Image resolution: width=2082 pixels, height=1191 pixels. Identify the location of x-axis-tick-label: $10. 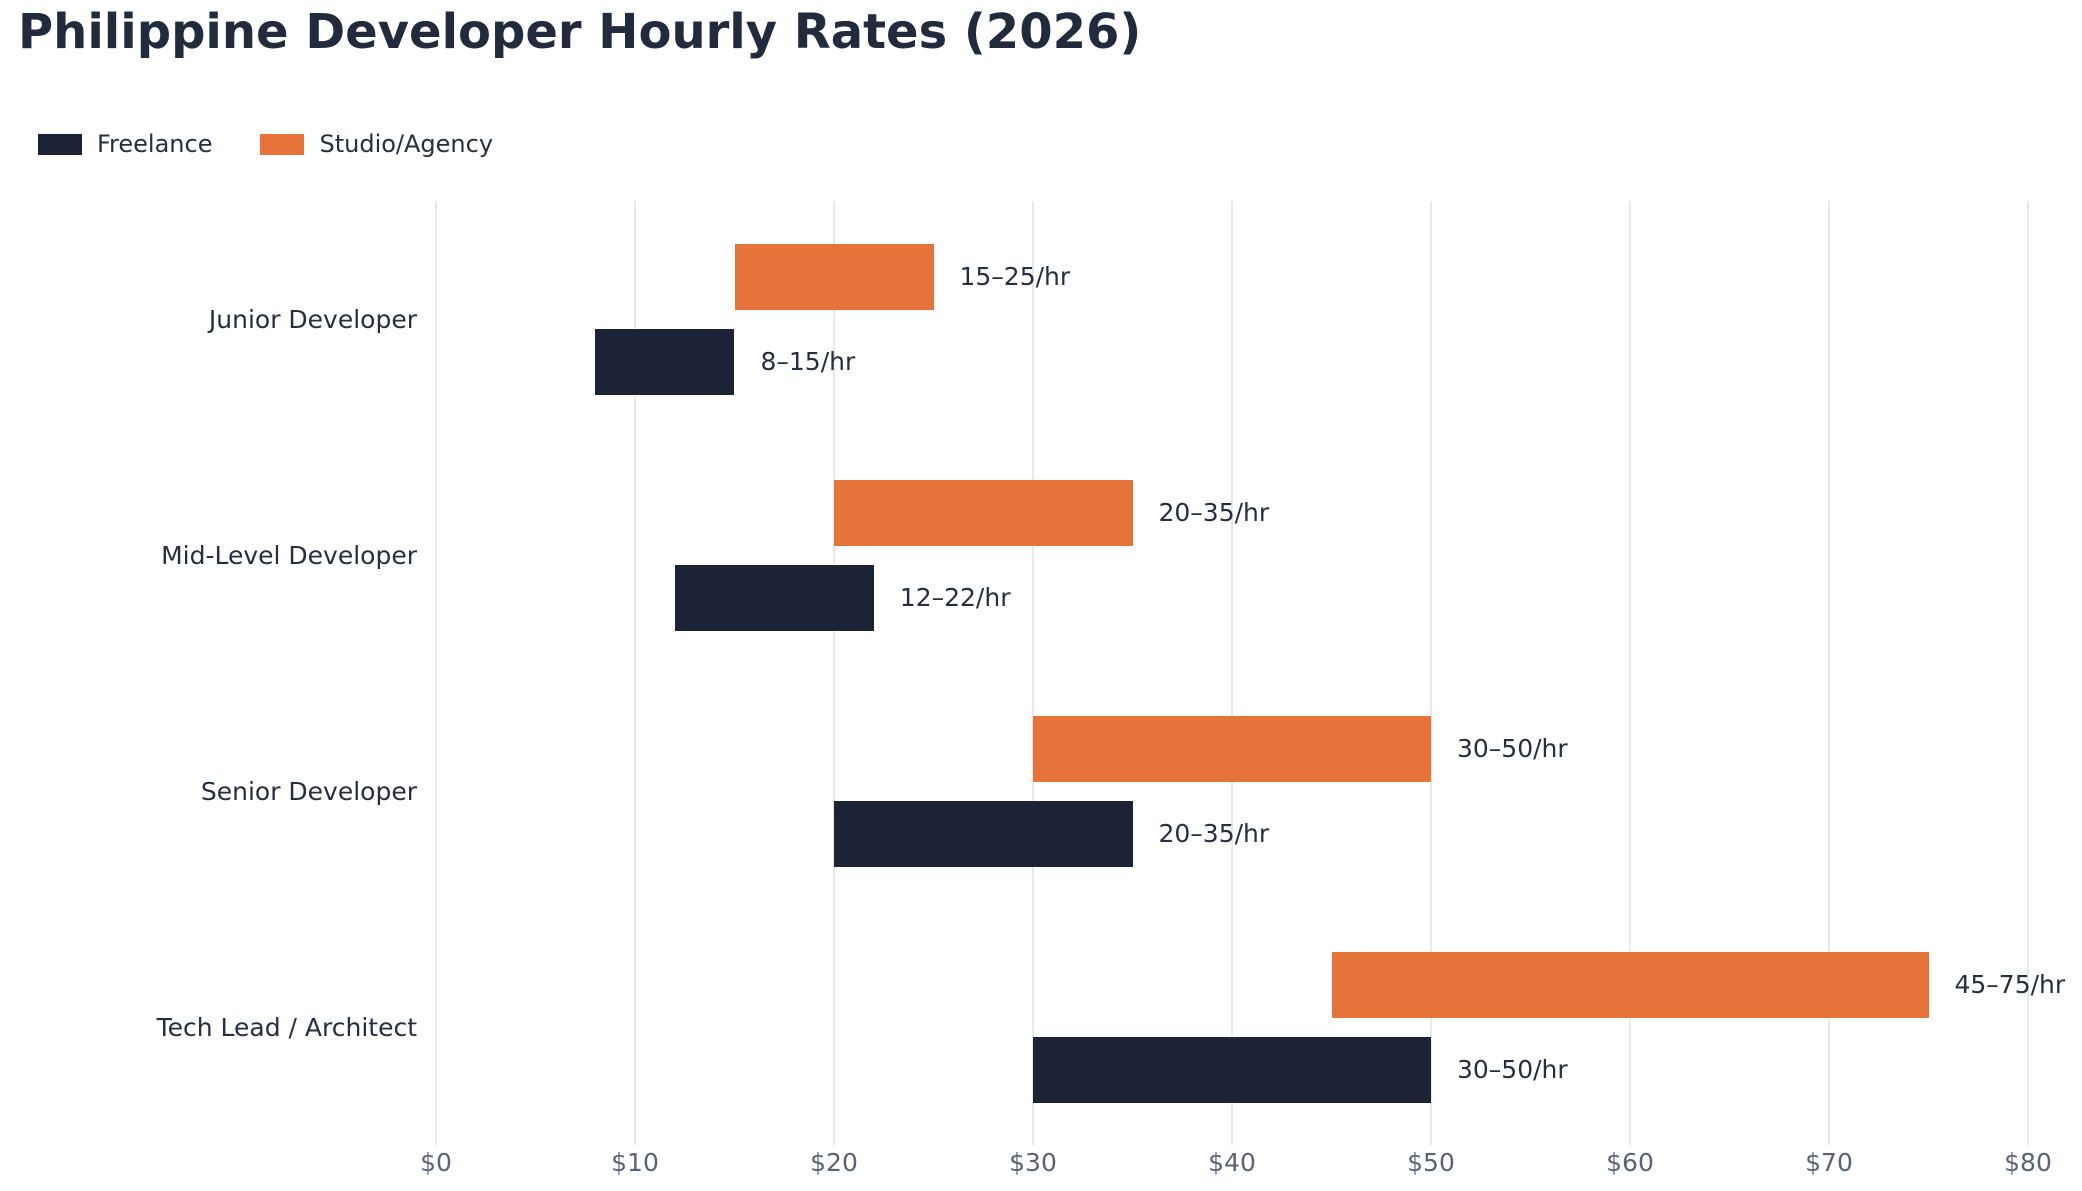
(635, 1162).